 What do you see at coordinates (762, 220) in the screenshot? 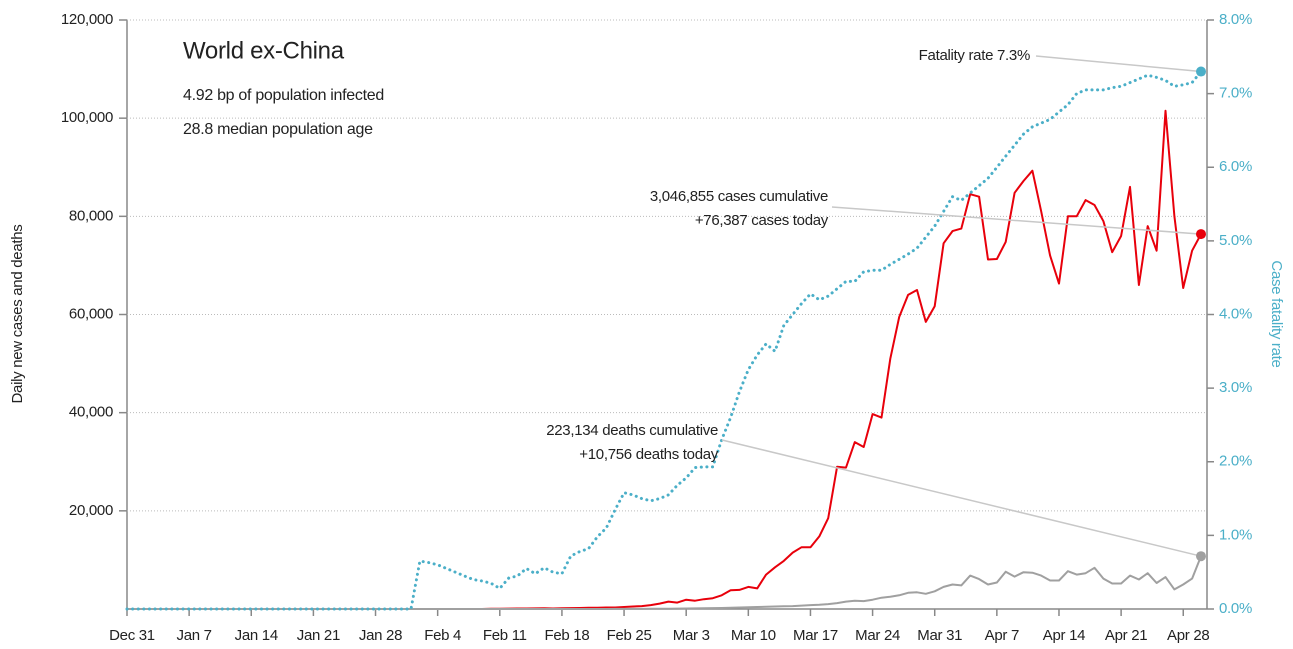
I see `annotation: +76,387 cases today` at bounding box center [762, 220].